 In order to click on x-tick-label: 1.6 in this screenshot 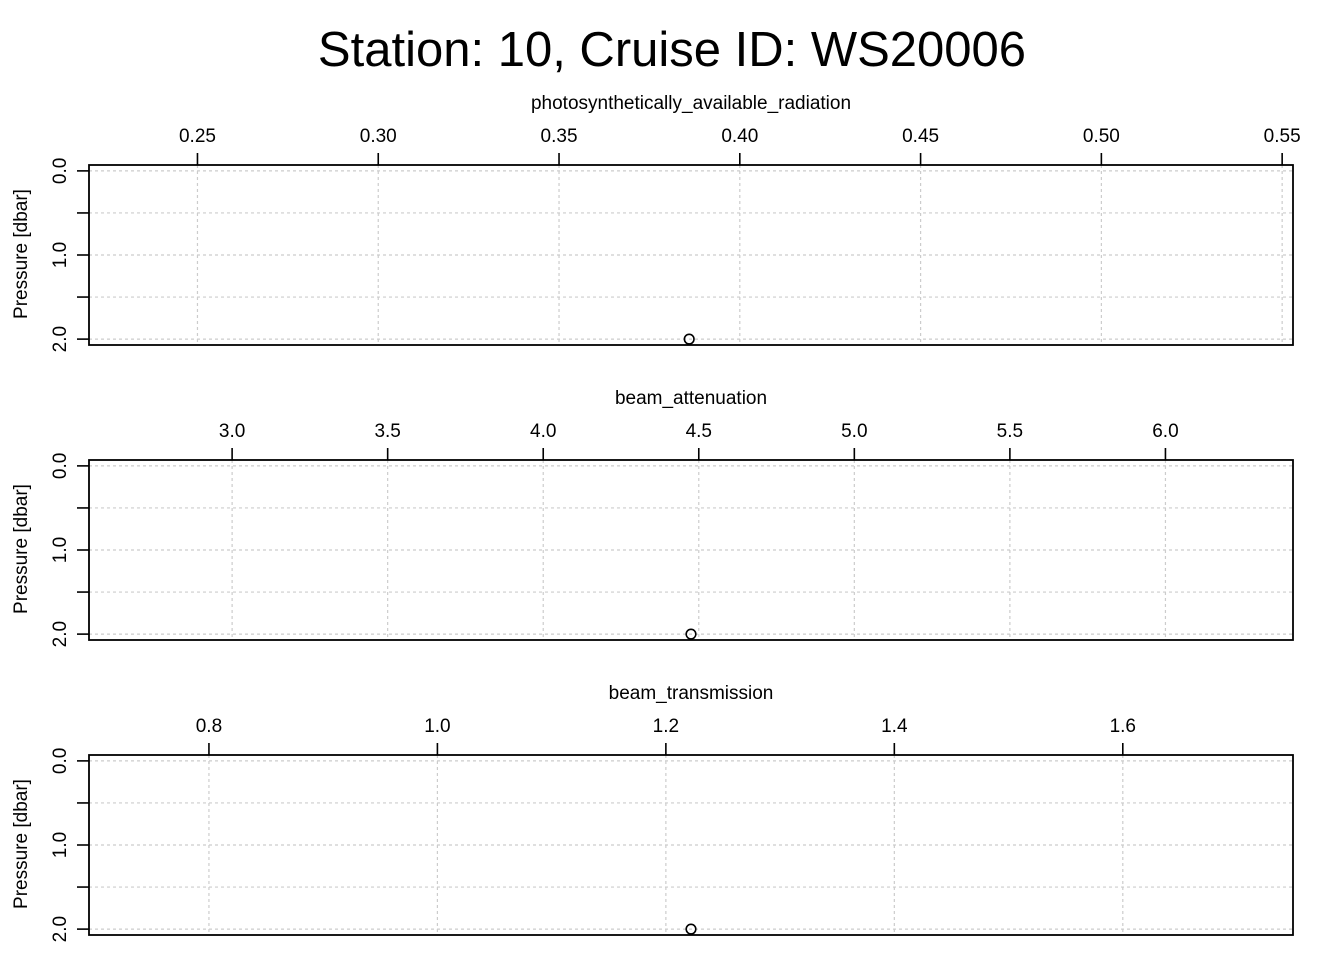, I will do `click(1123, 726)`.